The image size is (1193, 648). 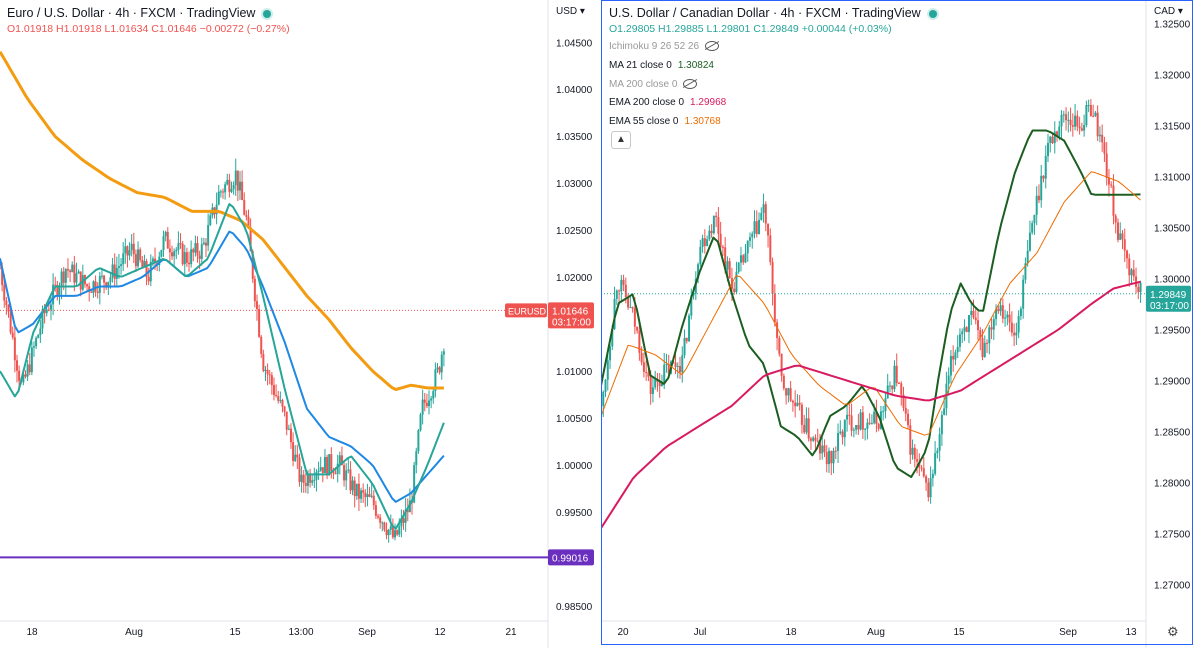 What do you see at coordinates (653, 84) in the screenshot?
I see `indicator-ma200: MA 200 close 0` at bounding box center [653, 84].